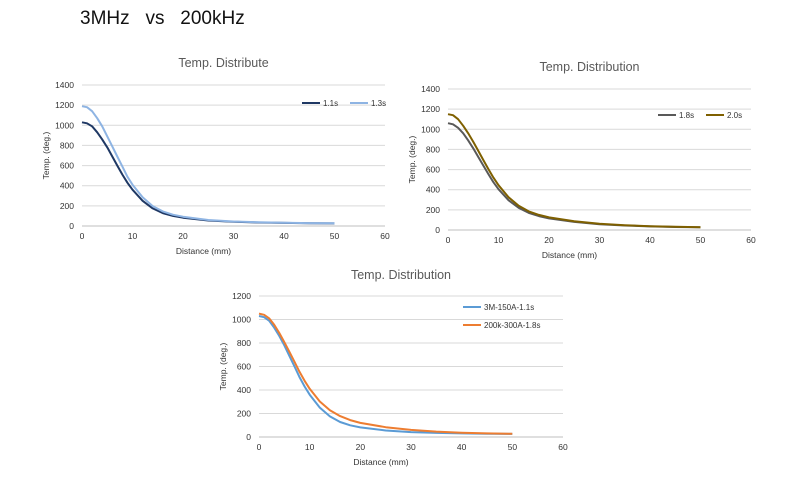  I want to click on legend-label-1-3s: 1.3s, so click(378, 103).